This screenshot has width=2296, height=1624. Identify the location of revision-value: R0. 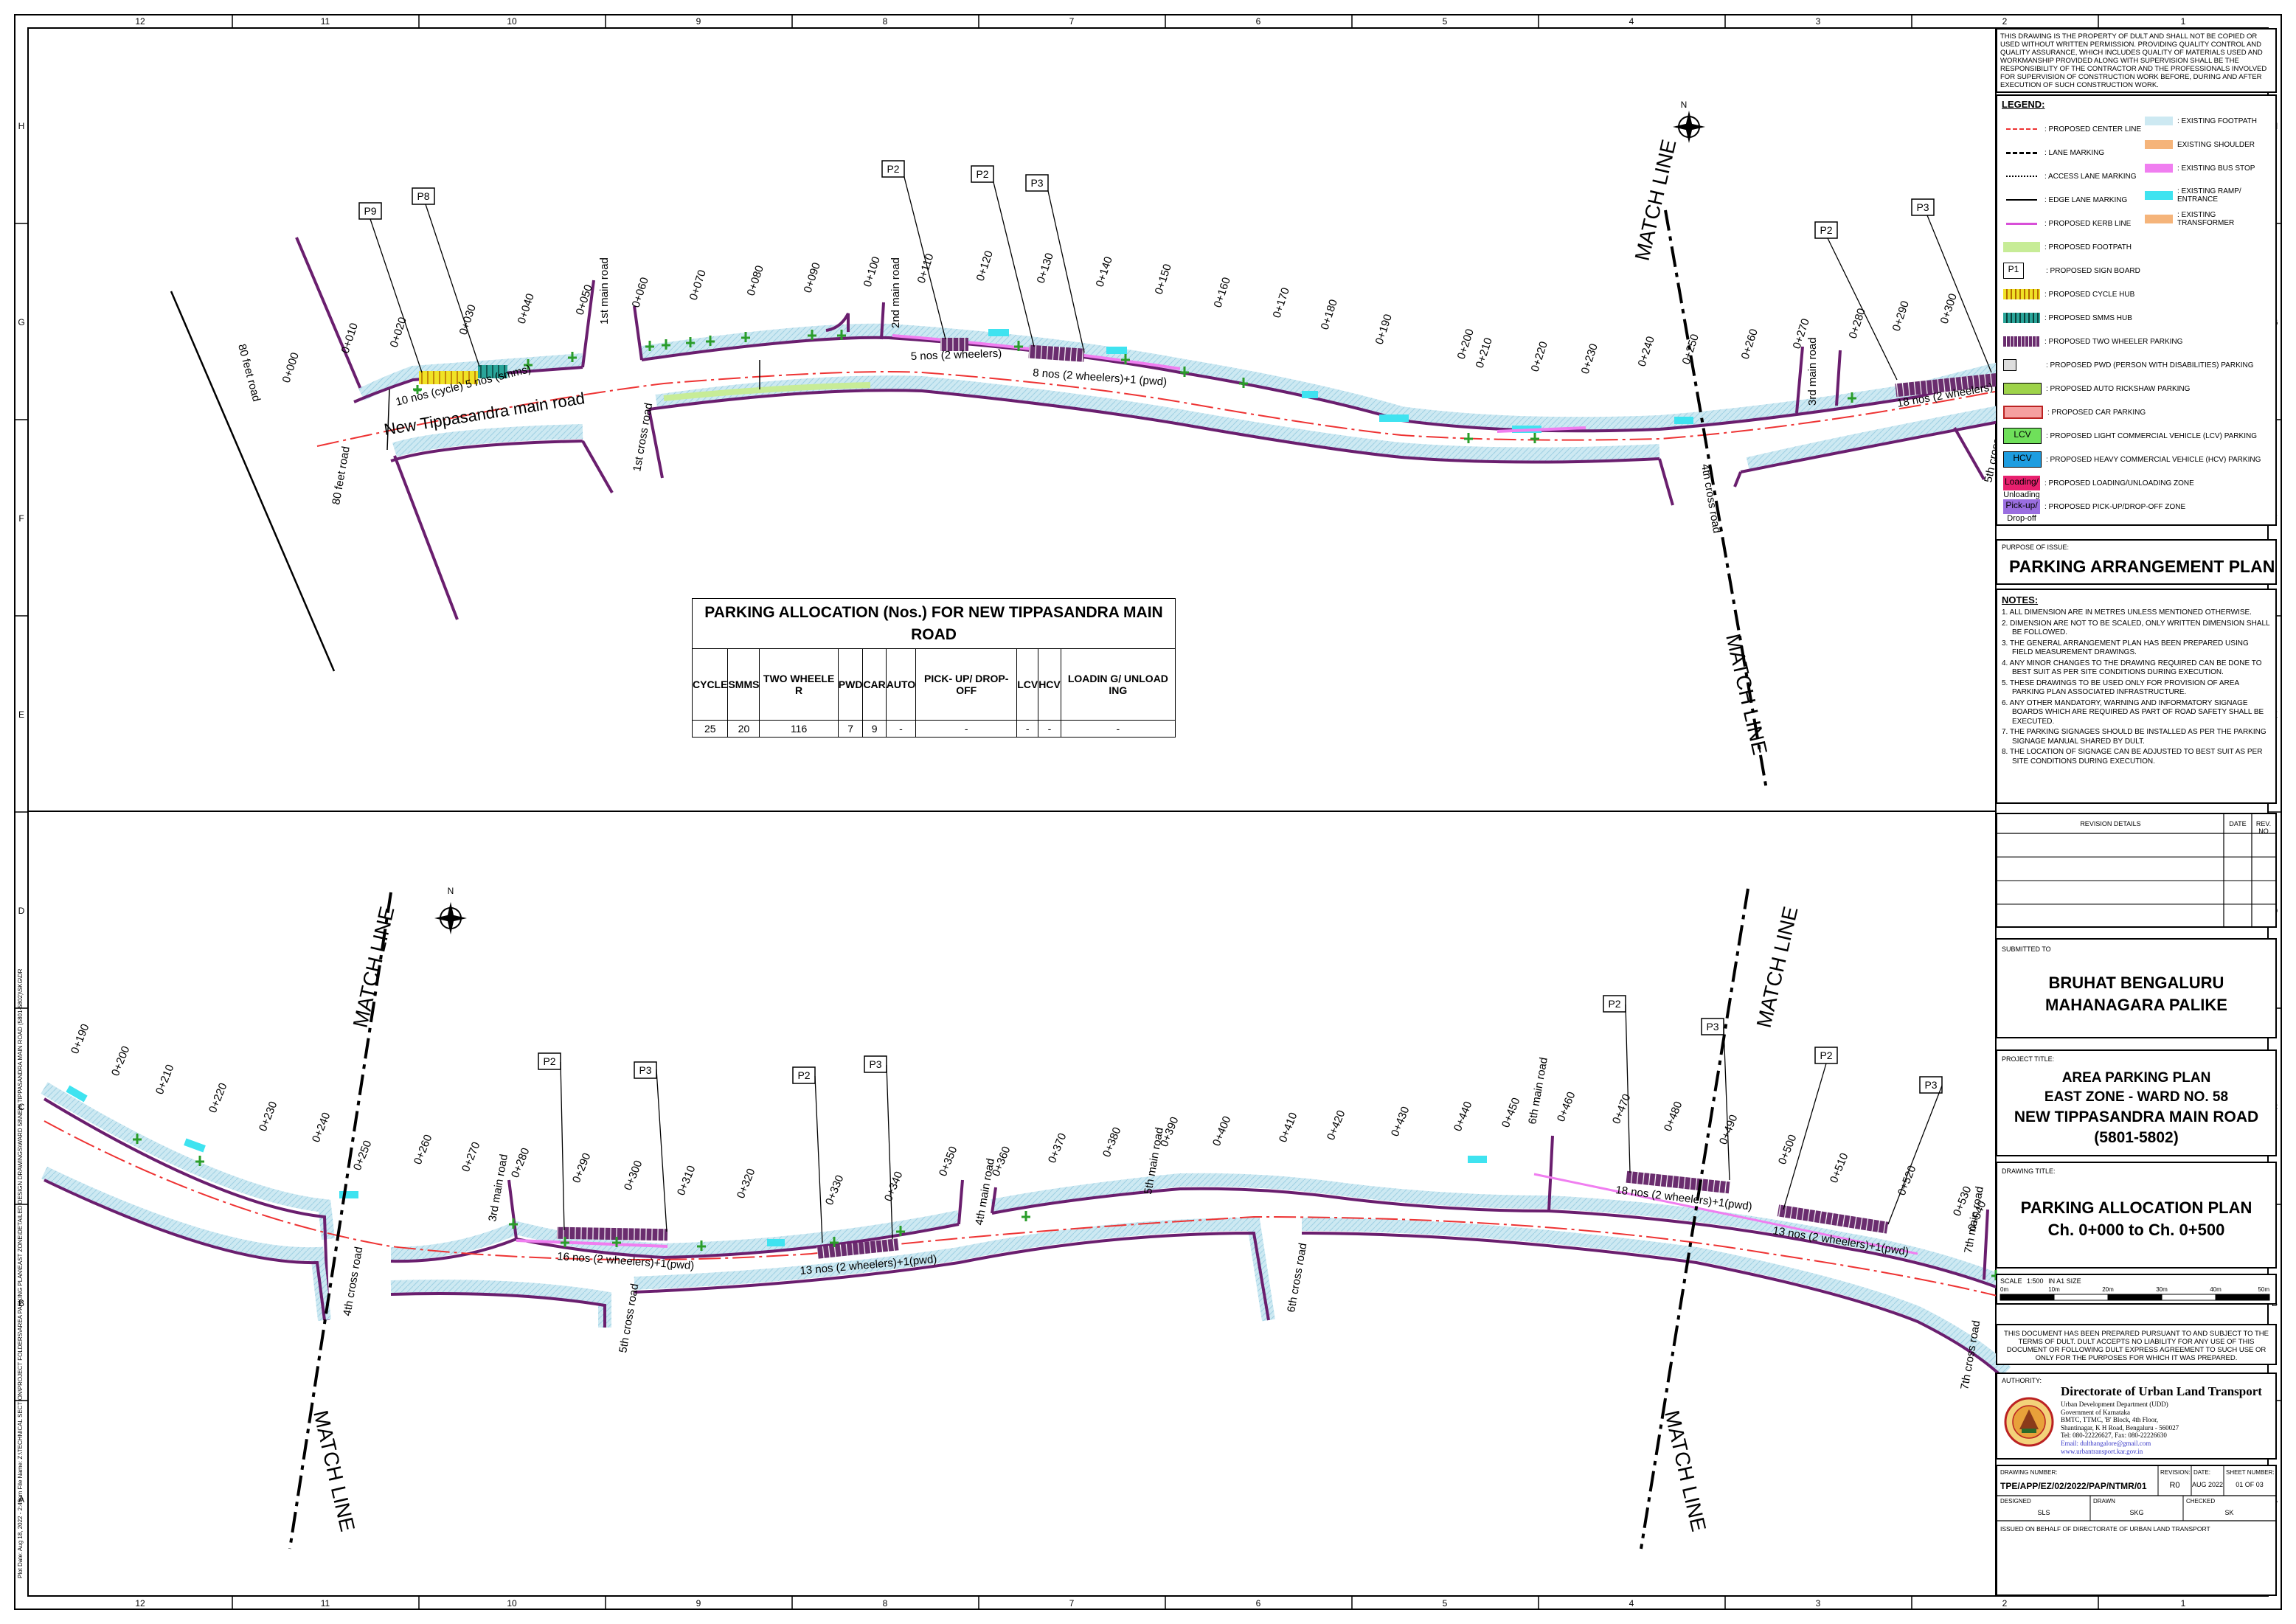
(2174, 1485).